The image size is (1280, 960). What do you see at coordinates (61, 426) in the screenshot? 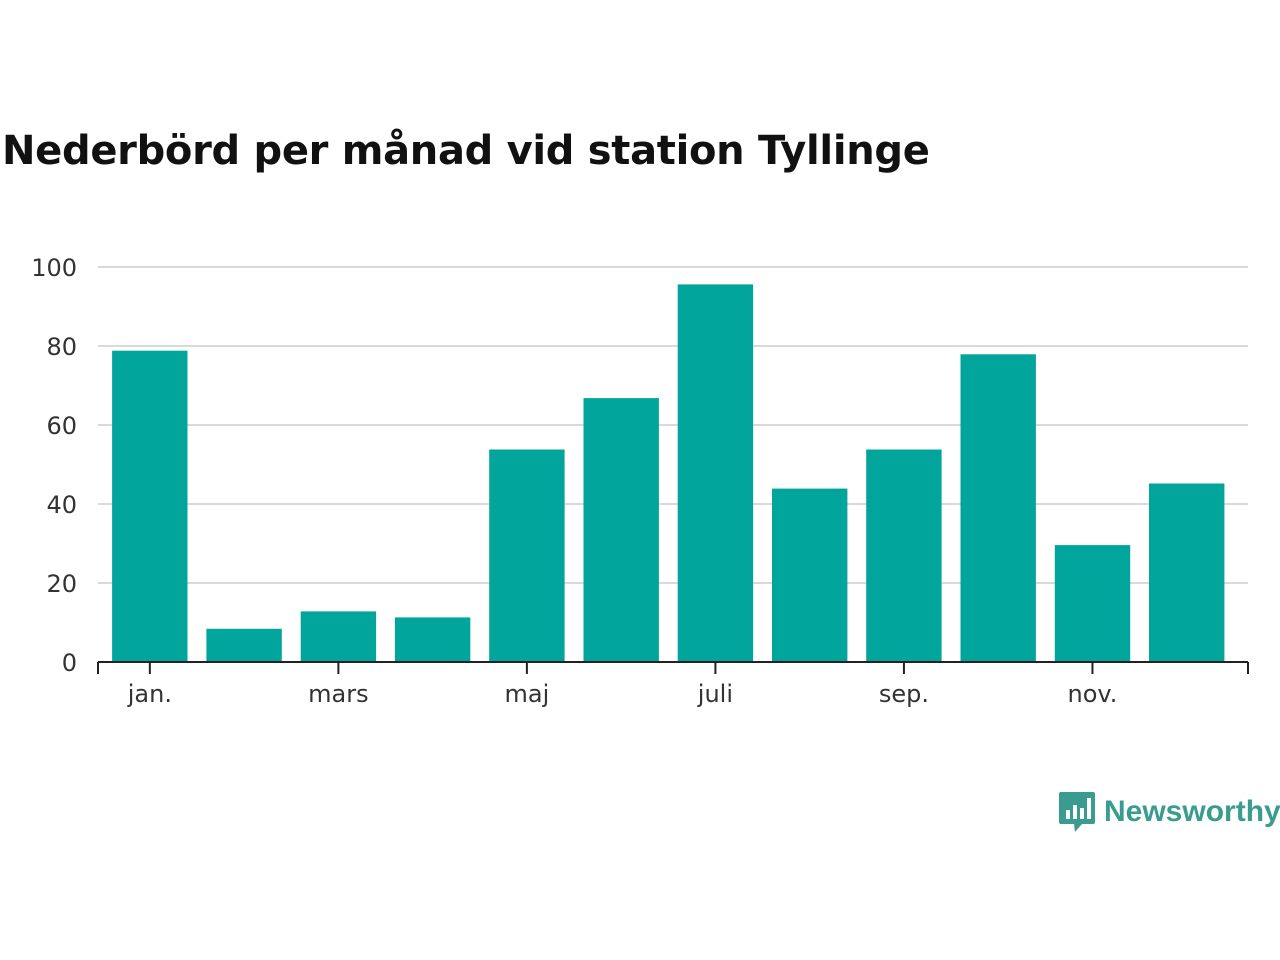
I see `y-tick-label-60: 60` at bounding box center [61, 426].